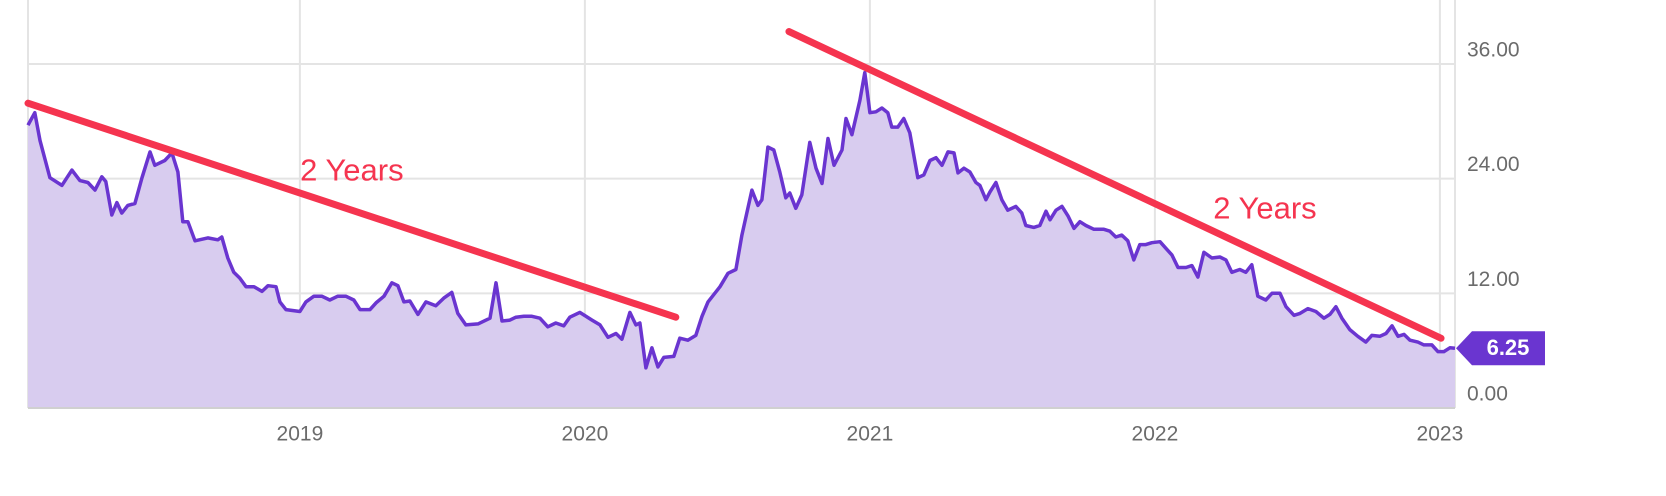  What do you see at coordinates (1493, 279) in the screenshot?
I see `y-tick-label: 12.00` at bounding box center [1493, 279].